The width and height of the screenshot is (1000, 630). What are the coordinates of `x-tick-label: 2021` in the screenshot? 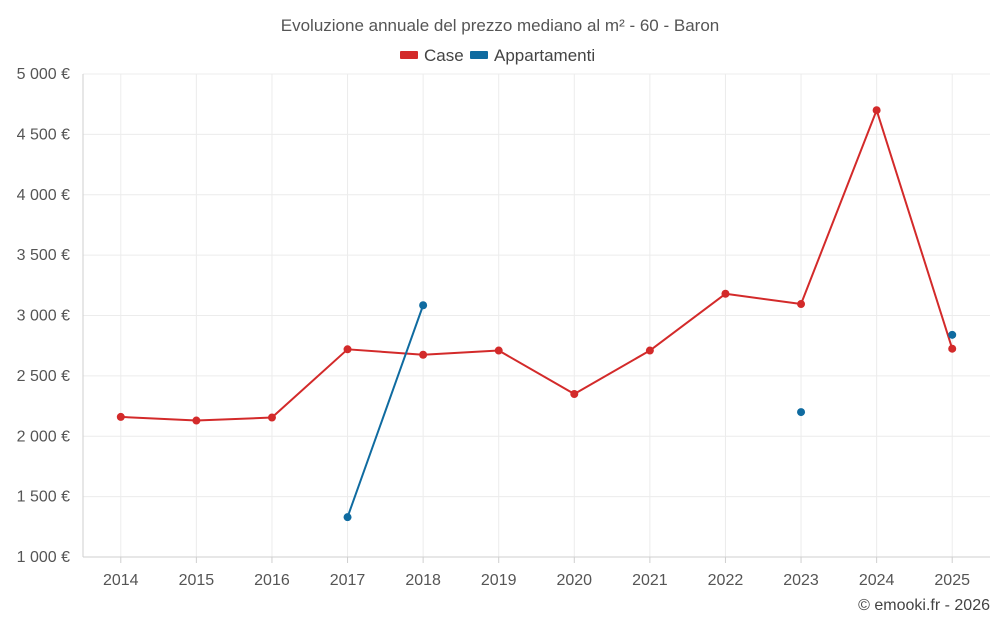 It's located at (650, 580).